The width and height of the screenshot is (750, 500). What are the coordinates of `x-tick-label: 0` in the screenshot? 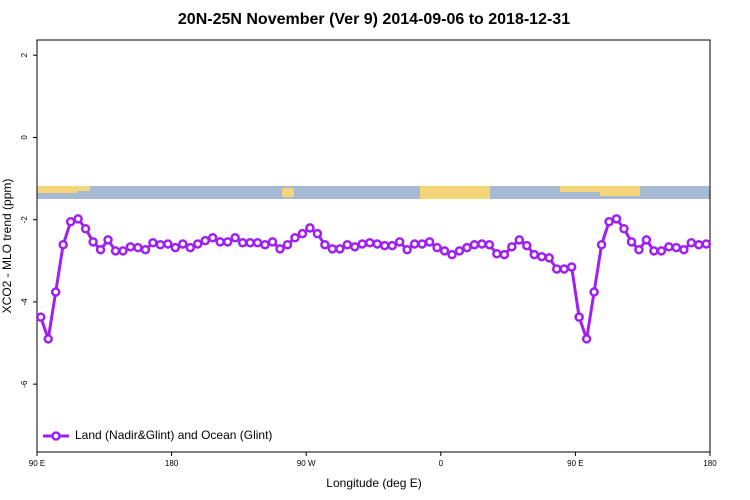 It's located at (441, 463).